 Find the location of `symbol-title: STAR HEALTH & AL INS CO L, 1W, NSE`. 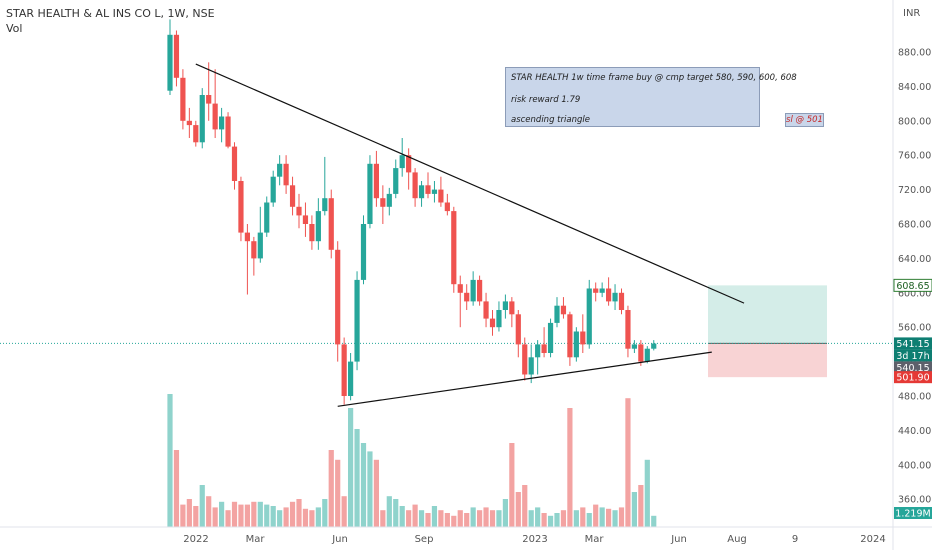

symbol-title: STAR HEALTH & AL INS CO L, 1W, NSE is located at coordinates (110, 13).